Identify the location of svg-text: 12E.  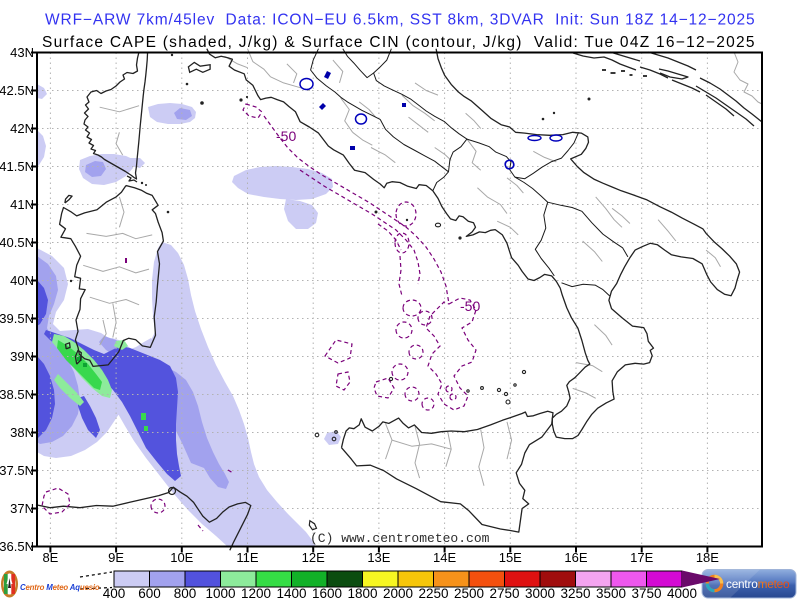
(313, 557).